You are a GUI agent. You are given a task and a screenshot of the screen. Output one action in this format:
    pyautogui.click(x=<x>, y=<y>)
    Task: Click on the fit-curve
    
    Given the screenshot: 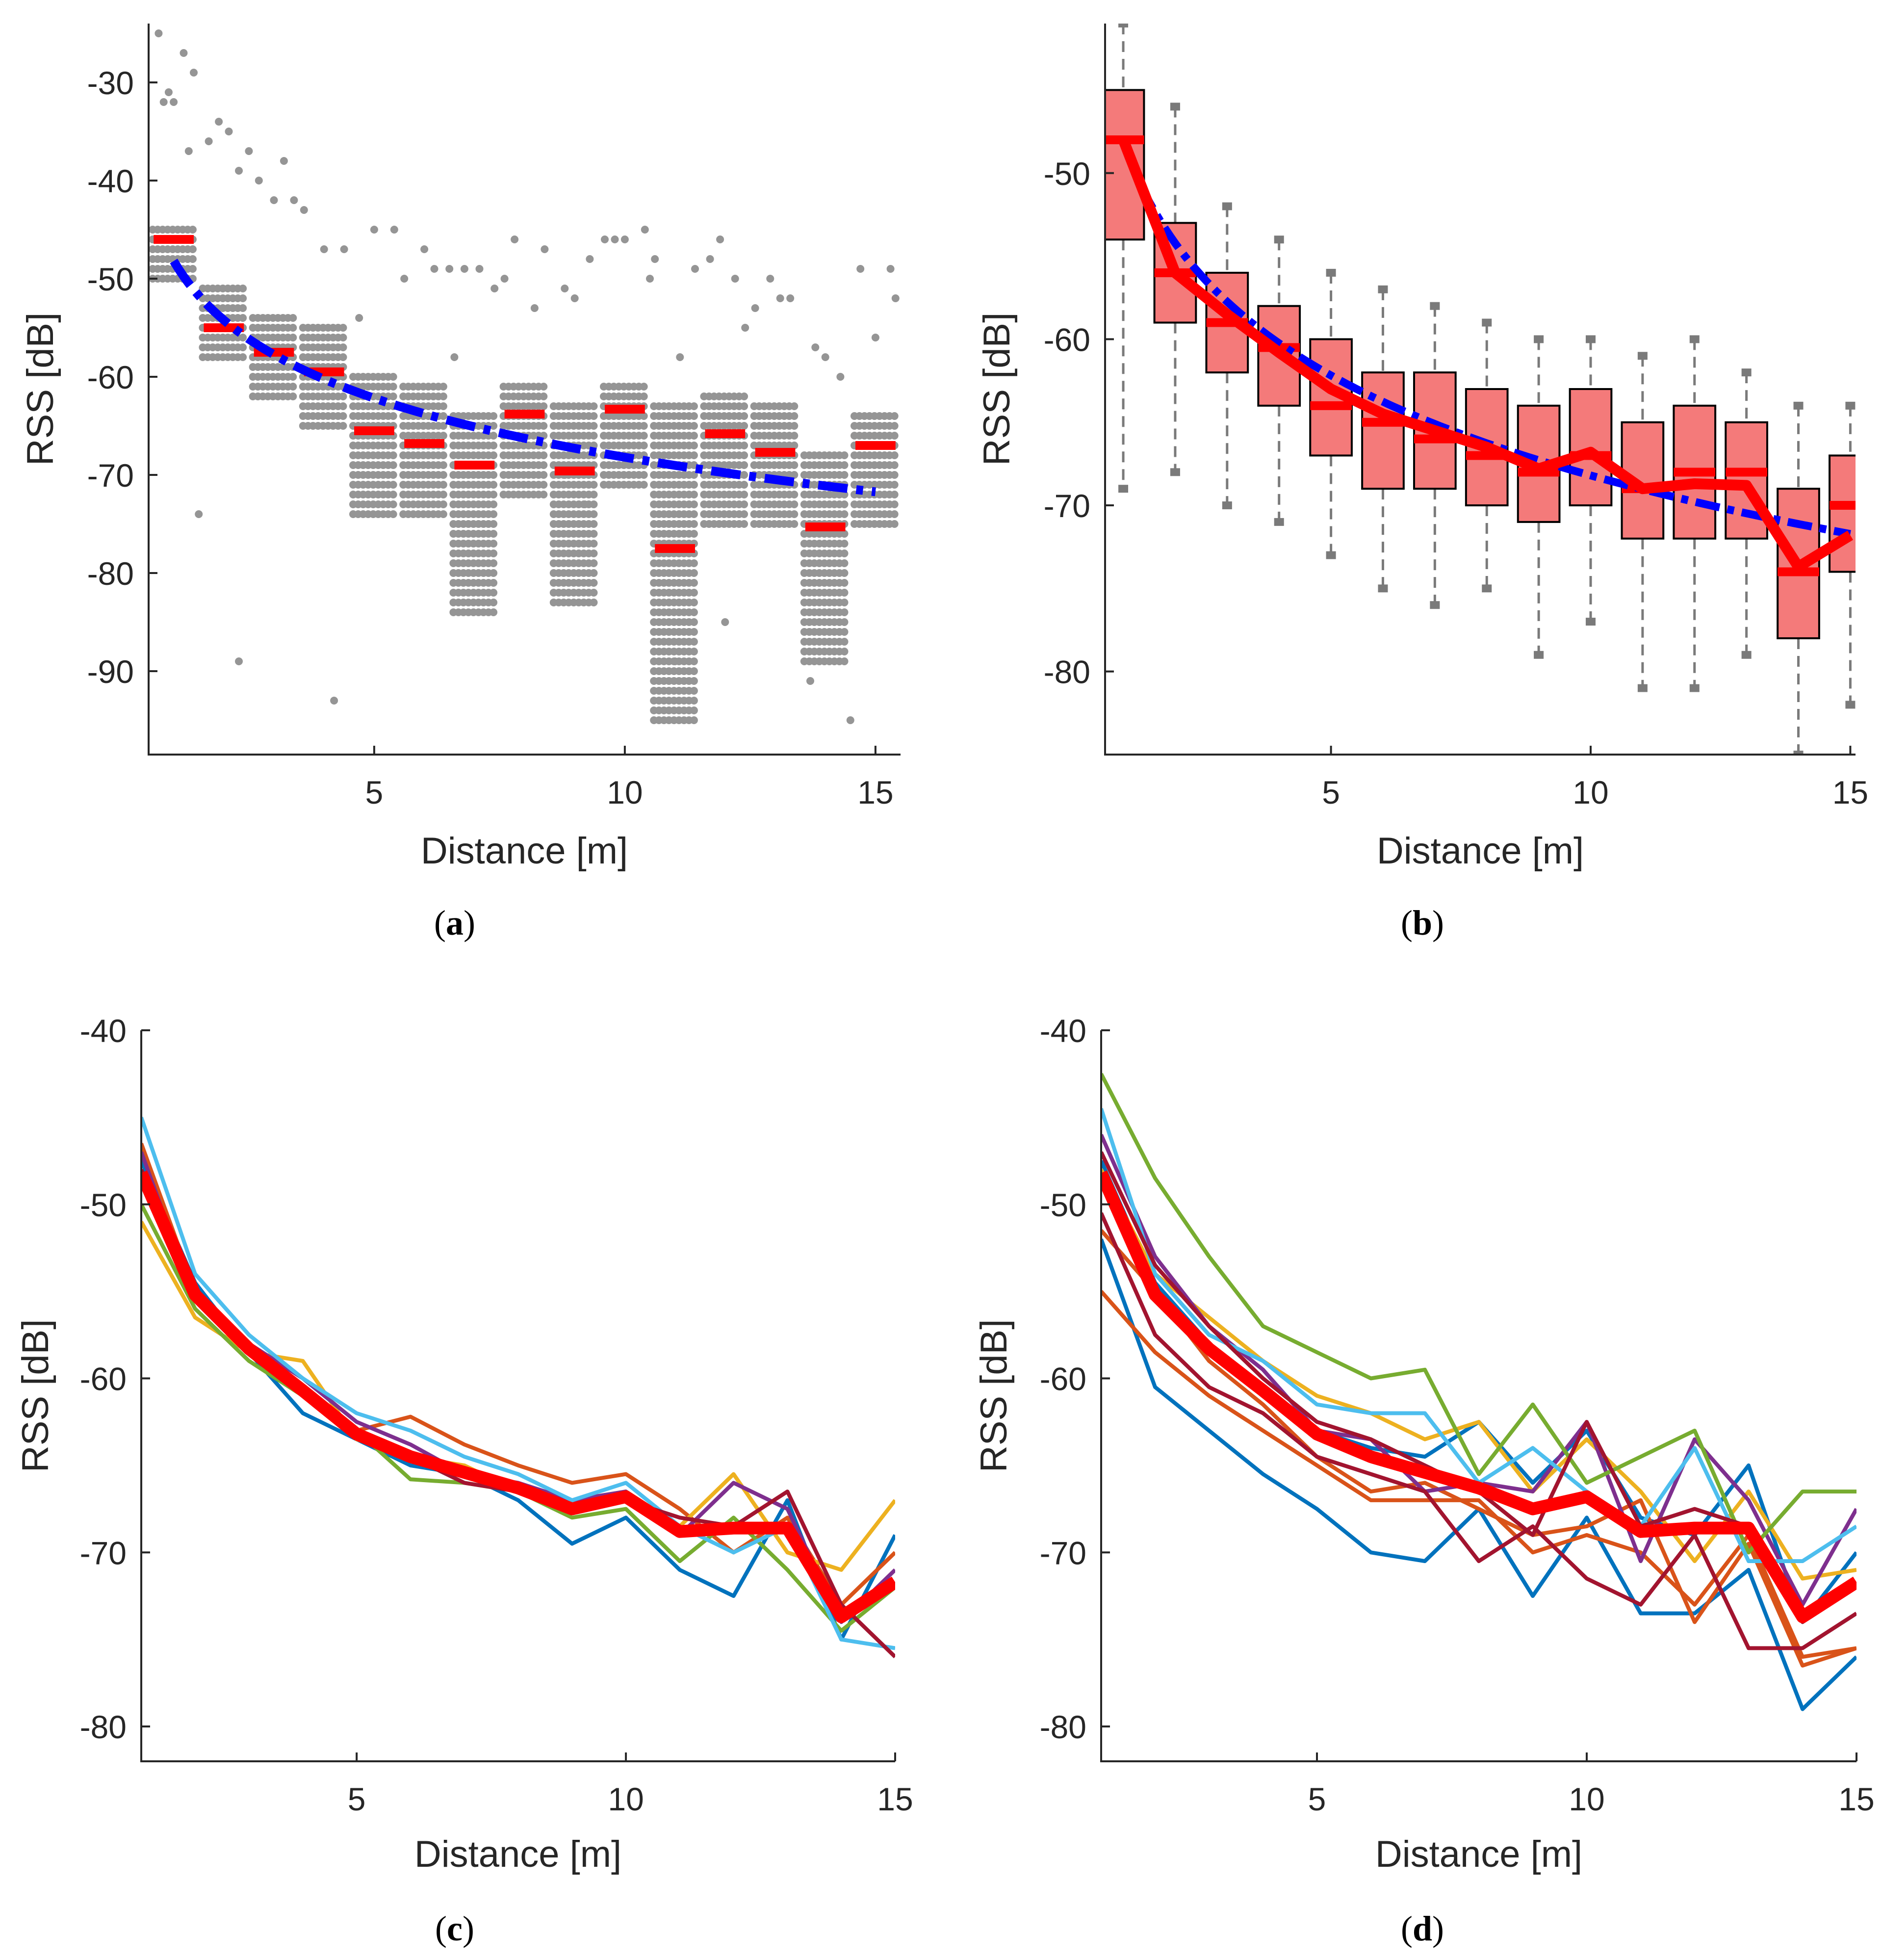 What is the action you would take?
    pyautogui.click(x=523, y=378)
    